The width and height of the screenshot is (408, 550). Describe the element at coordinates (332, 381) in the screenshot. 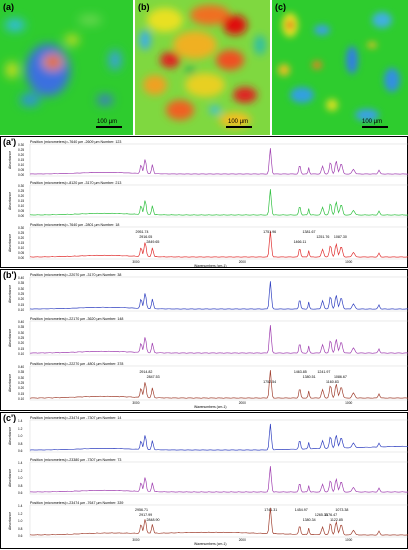

I see `peak-label: 1160.83` at that location.